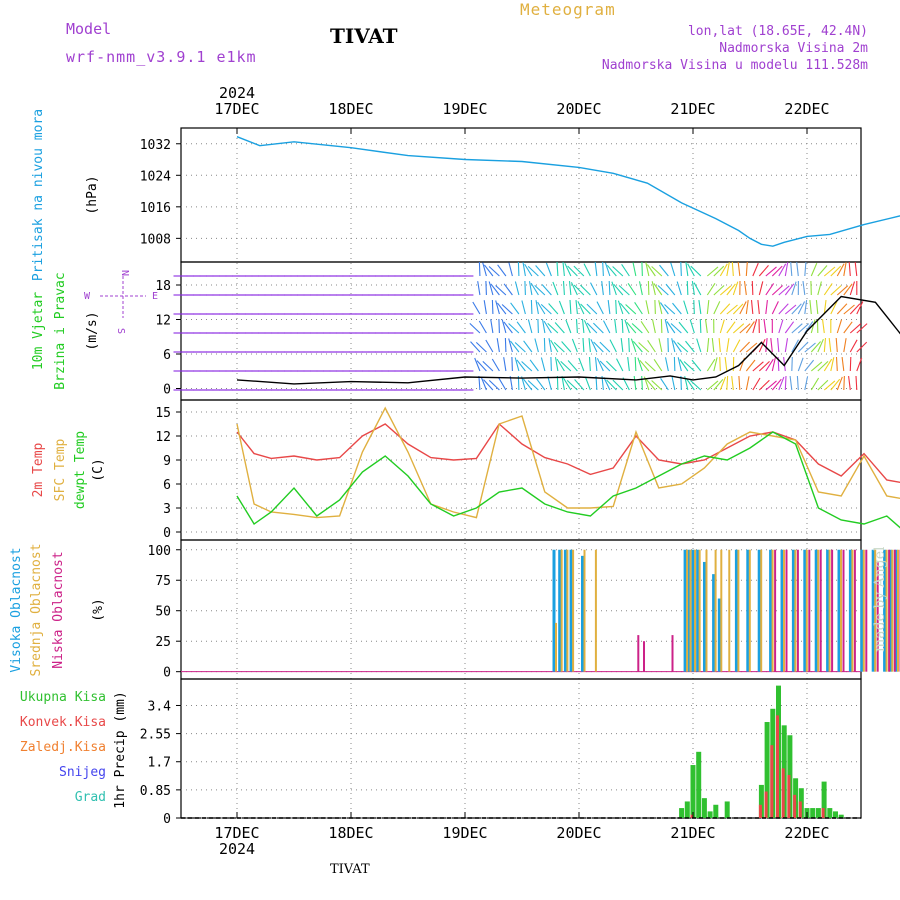 The width and height of the screenshot is (900, 900). I want to click on precip-legend-1: Konvek.Kisa, so click(63, 722).